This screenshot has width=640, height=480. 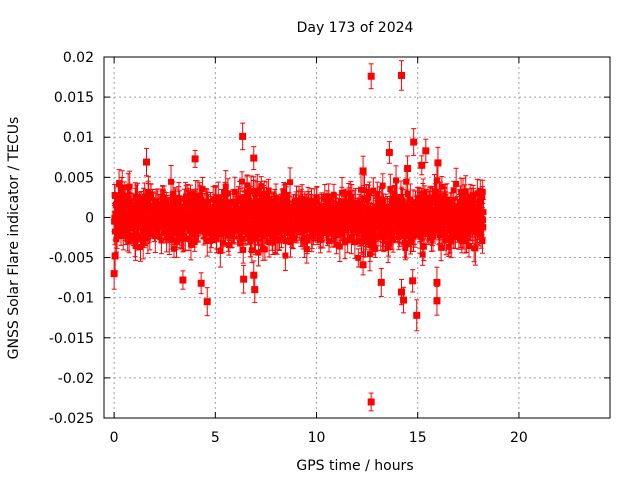 What do you see at coordinates (78, 58) in the screenshot?
I see `y-tick-label: 0.02` at bounding box center [78, 58].